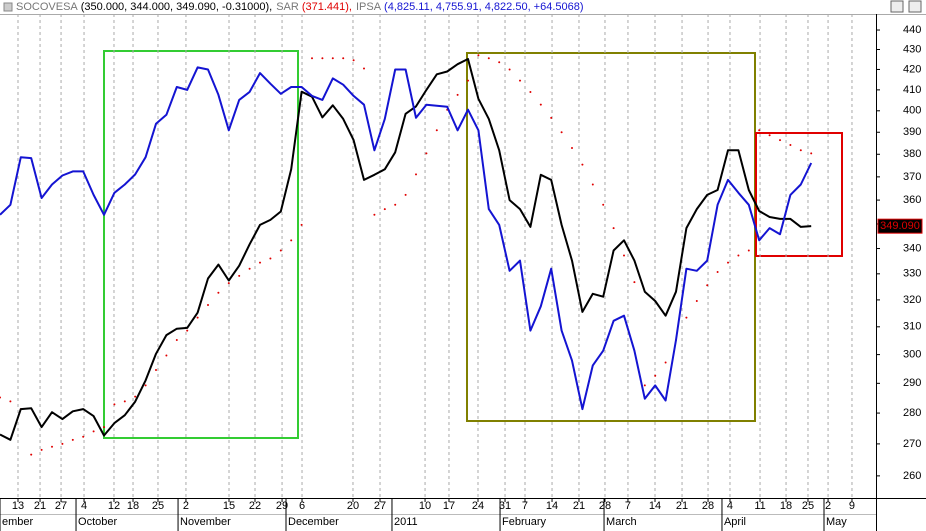 The height and width of the screenshot is (531, 926). I want to click on close-button, so click(915, 6).